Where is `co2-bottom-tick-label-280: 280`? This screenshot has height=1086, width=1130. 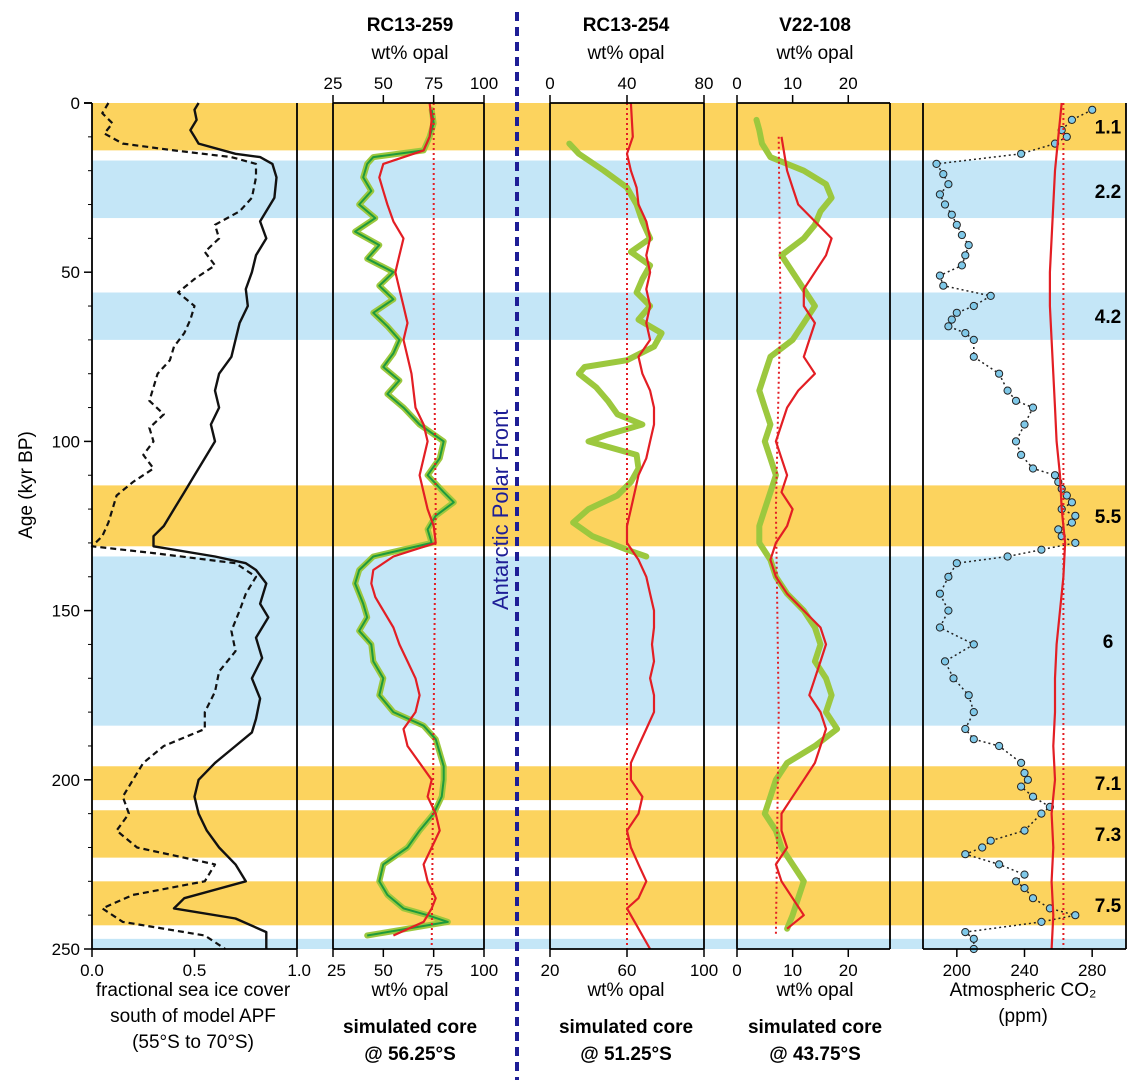
co2-bottom-tick-label-280: 280 is located at coordinates (1092, 970).